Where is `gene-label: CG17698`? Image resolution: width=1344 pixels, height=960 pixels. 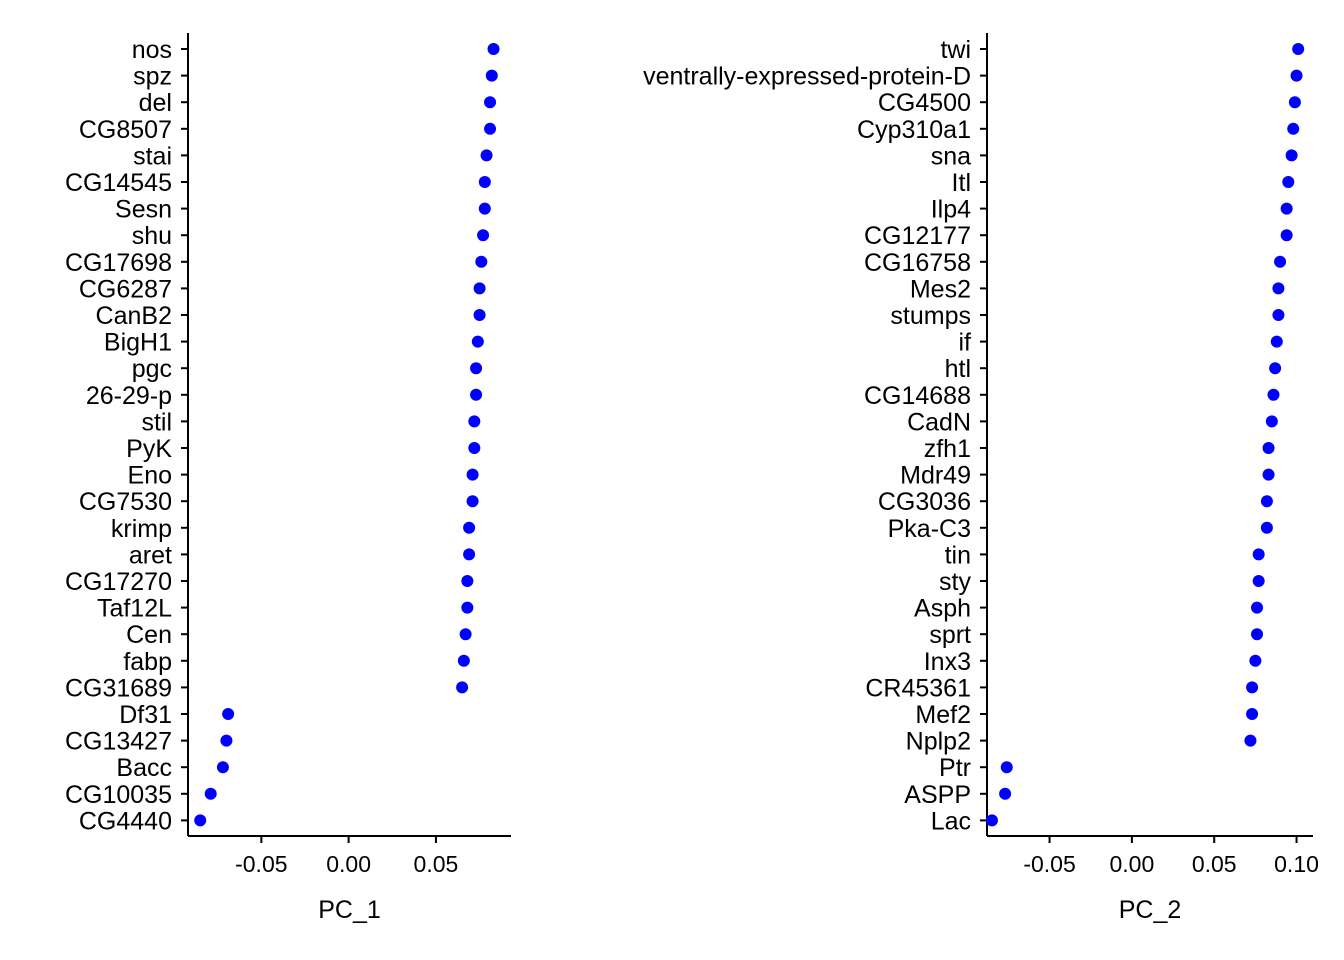
gene-label: CG17698 is located at coordinates (118, 263).